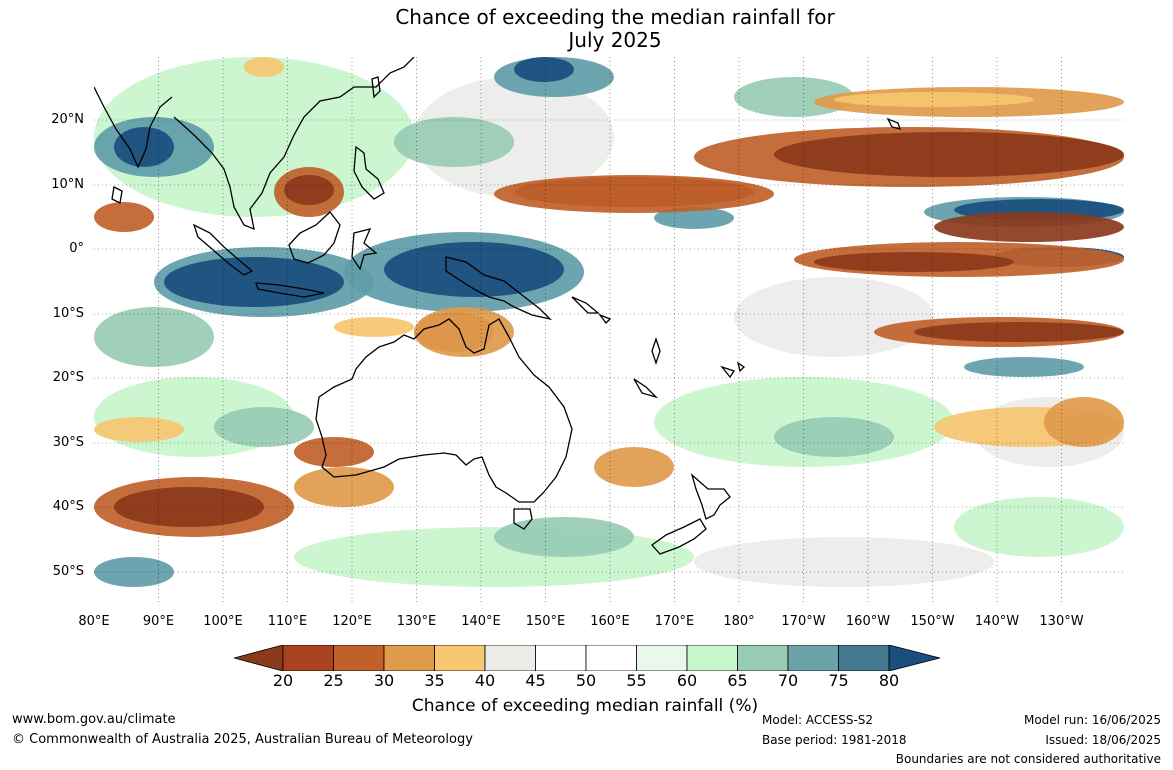  I want to click on colorbar-arrow-high, so click(914, 658).